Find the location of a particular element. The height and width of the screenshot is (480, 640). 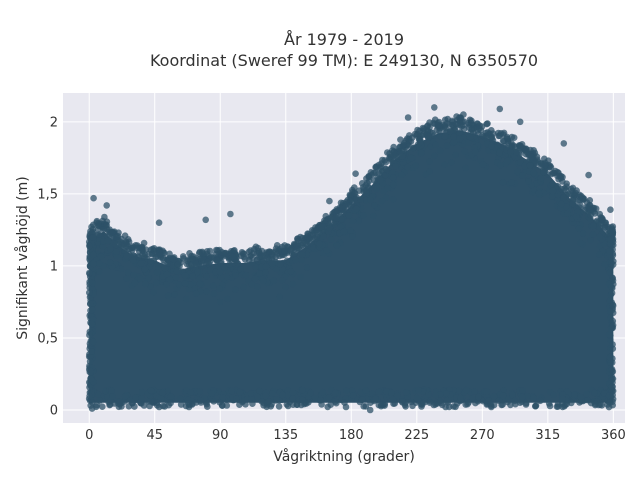

y-tick-label: 0,5 is located at coordinates (47, 338).